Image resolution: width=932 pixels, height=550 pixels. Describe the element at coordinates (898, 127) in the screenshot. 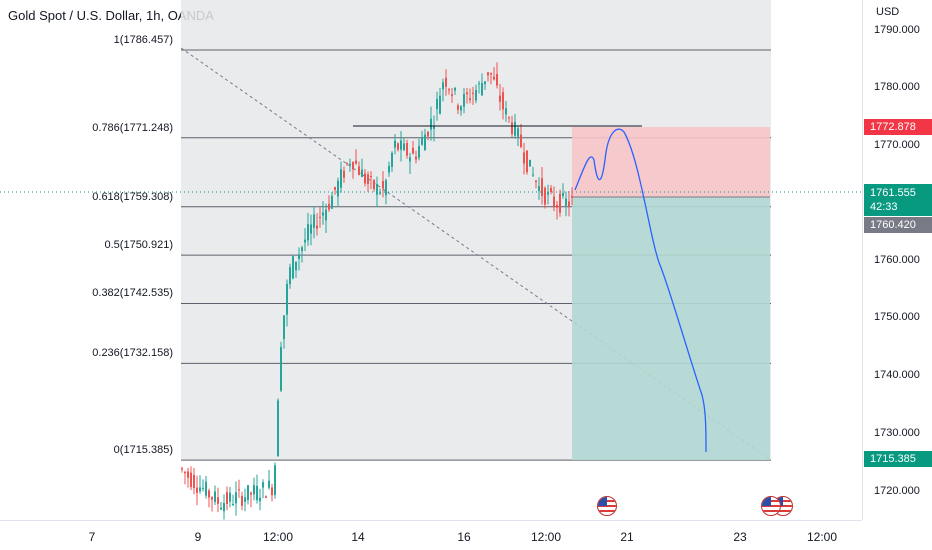

I see `stop-loss-price-tag: 1772.878` at that location.